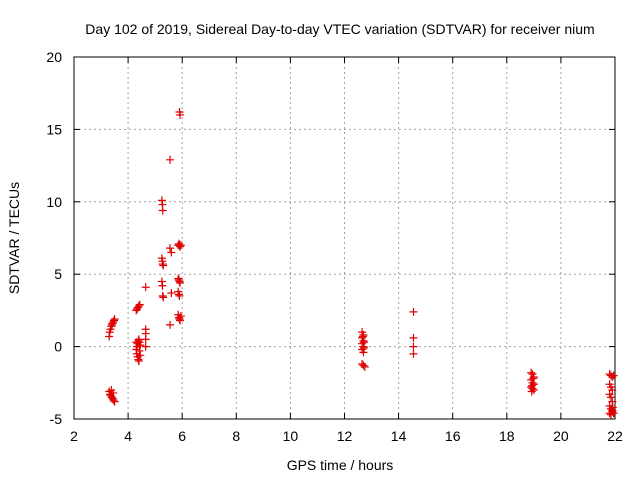  I want to click on x-tick-label: 12, so click(345, 436).